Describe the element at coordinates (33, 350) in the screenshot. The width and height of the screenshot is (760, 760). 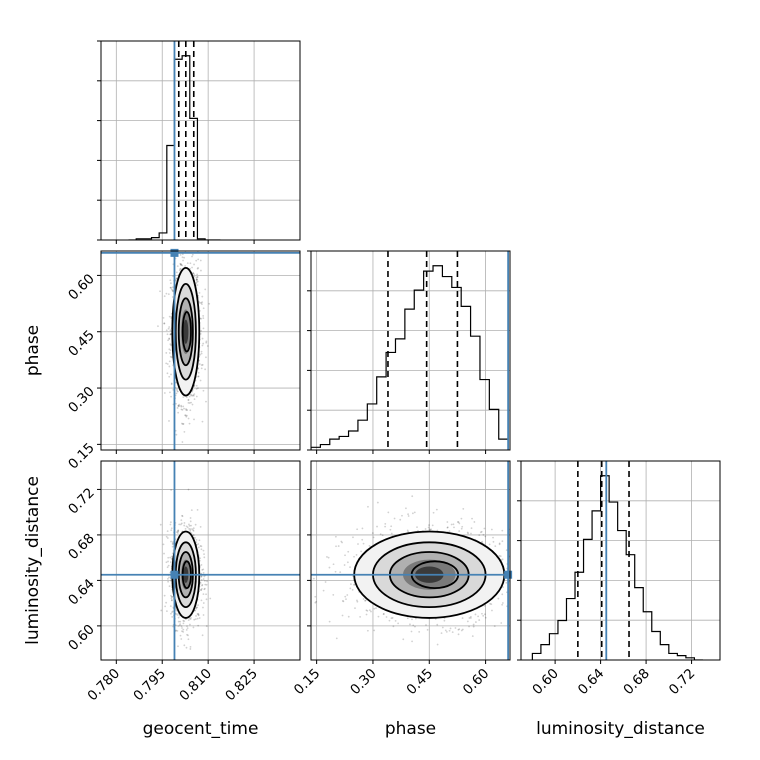
I see `y-axis-label-phase: phase` at that location.